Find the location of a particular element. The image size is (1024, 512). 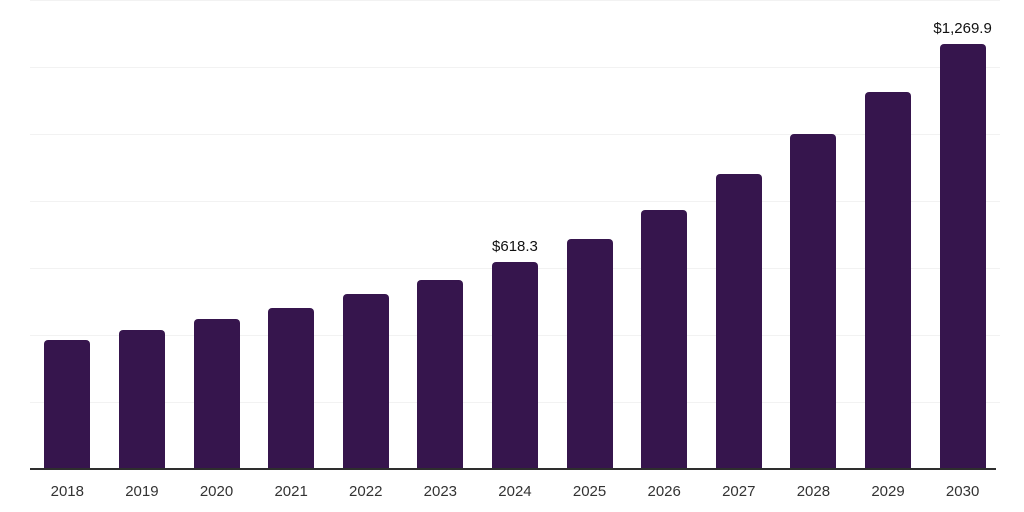

x-tick-2028: 2028 is located at coordinates (813, 491).